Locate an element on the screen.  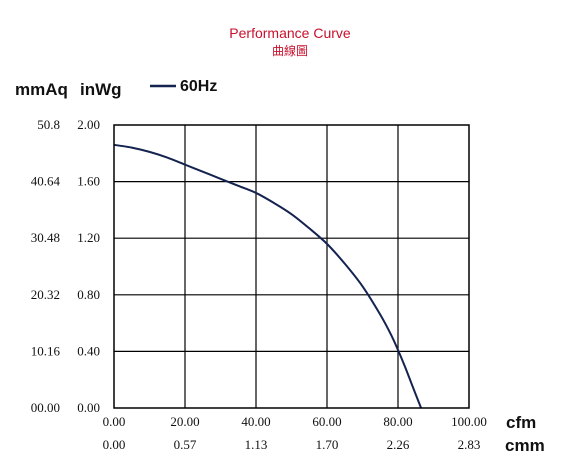
x-secondary-tick-label: 0.57 is located at coordinates (185, 444).